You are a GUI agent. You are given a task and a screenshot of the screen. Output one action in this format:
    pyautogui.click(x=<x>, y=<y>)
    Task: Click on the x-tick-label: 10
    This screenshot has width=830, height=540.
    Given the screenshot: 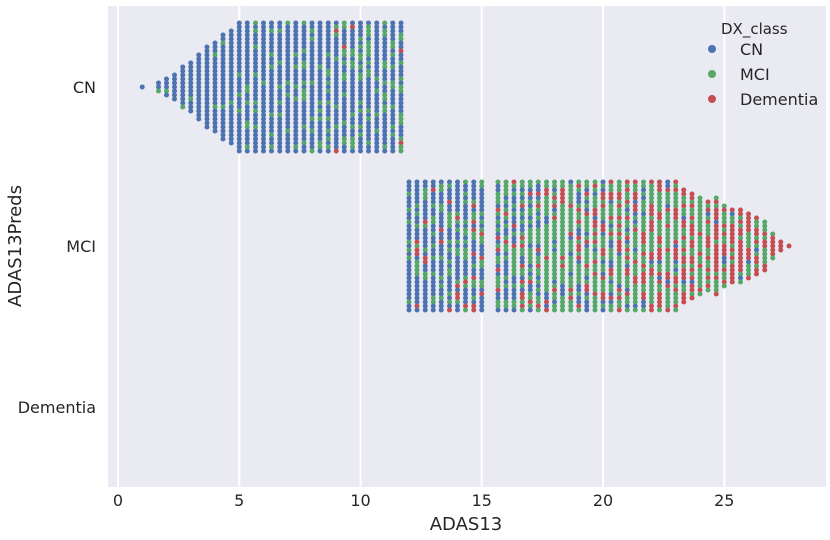 What is the action you would take?
    pyautogui.click(x=360, y=500)
    